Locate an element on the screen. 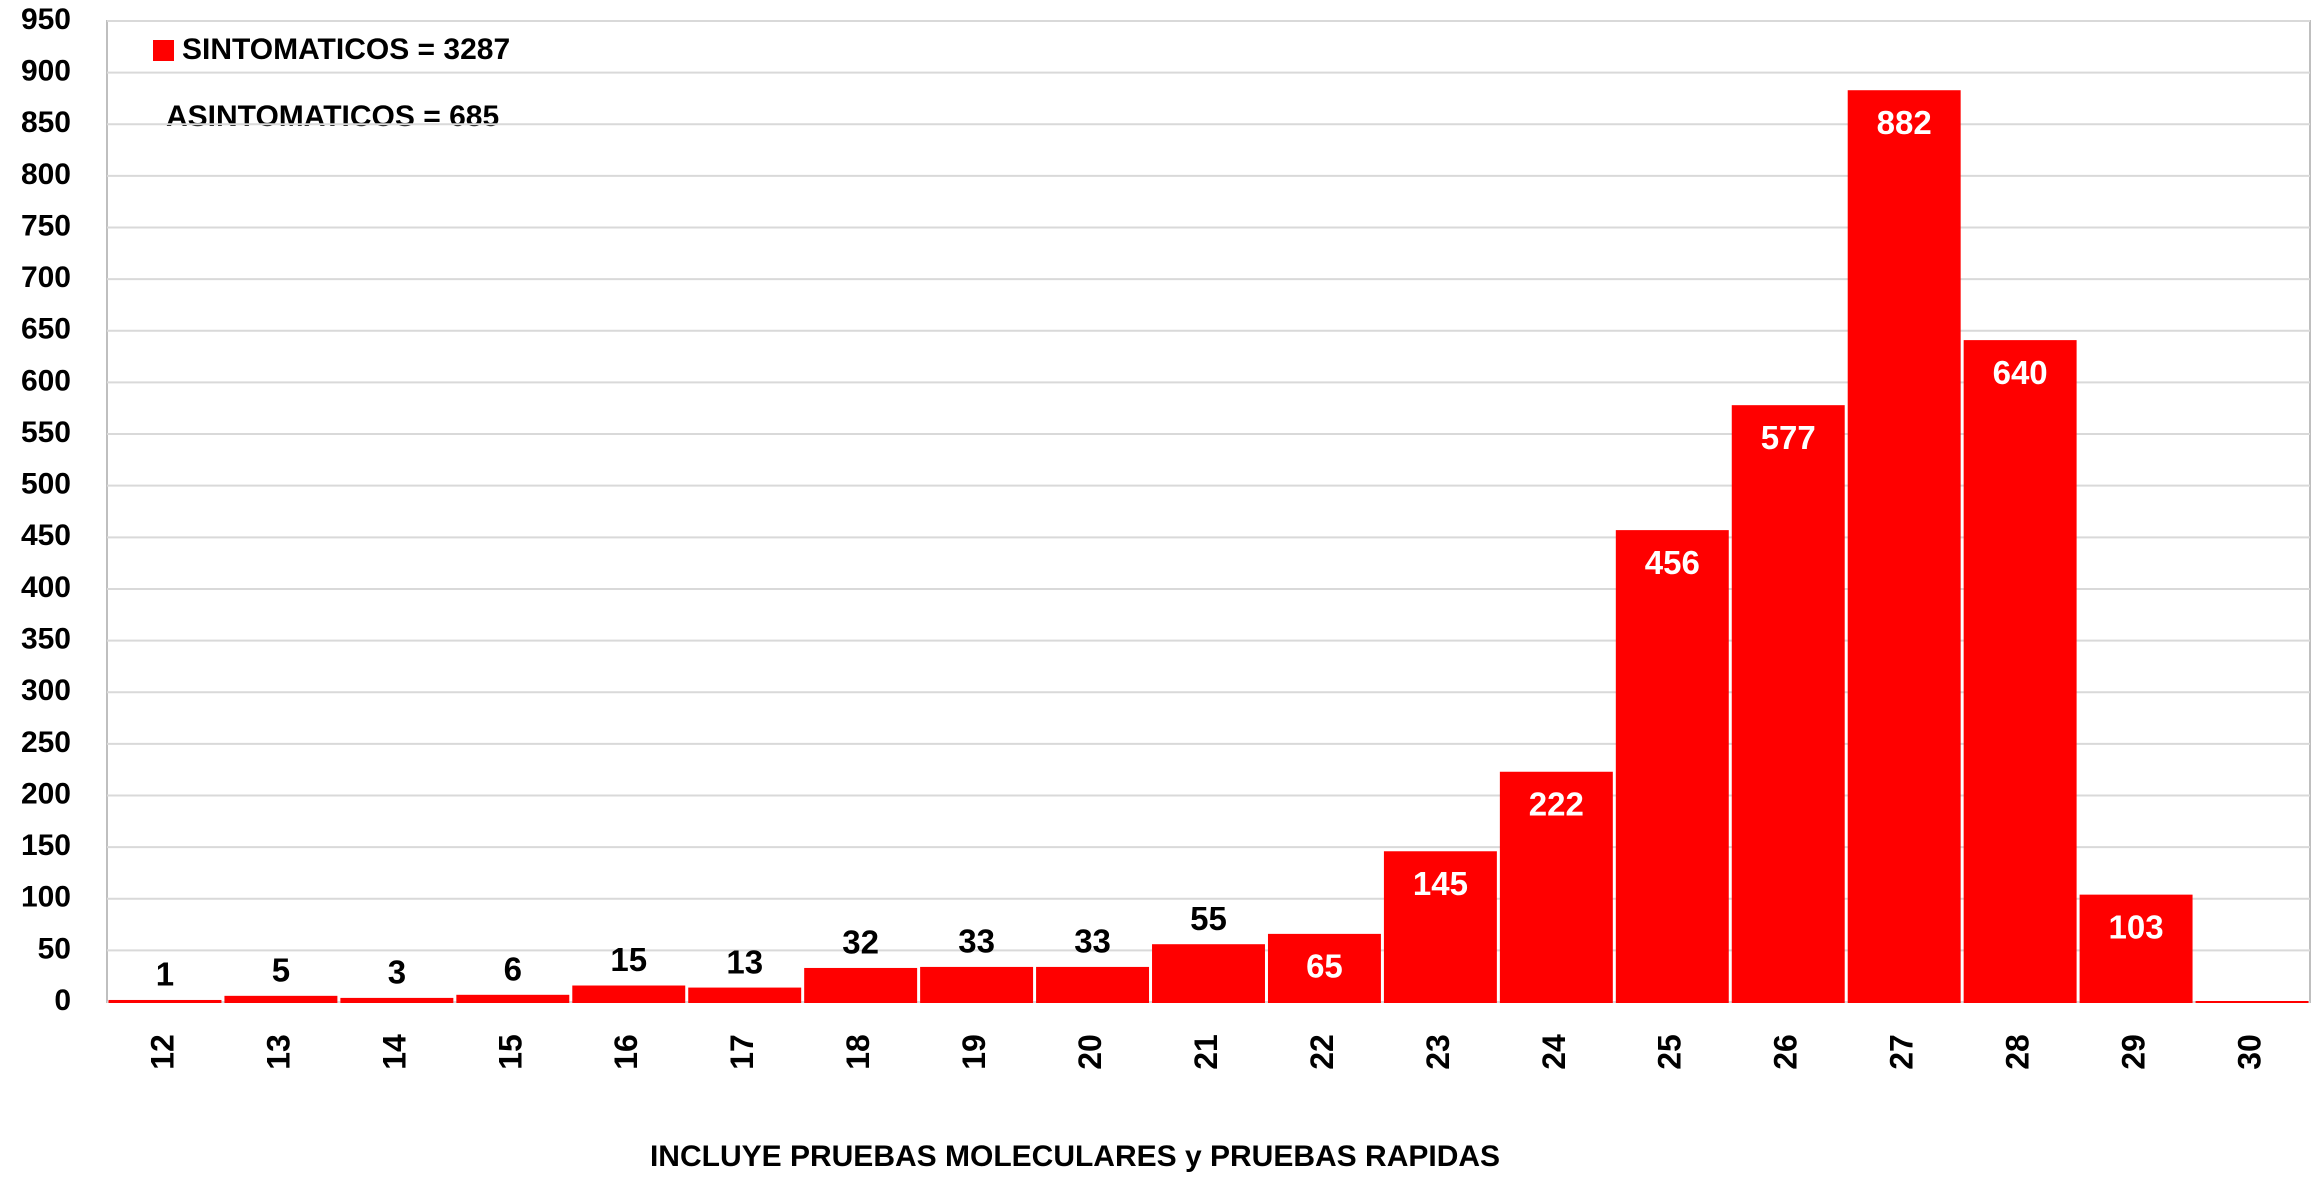 This screenshot has height=1177, width=2323. y-tick-label: 250 is located at coordinates (46, 742).